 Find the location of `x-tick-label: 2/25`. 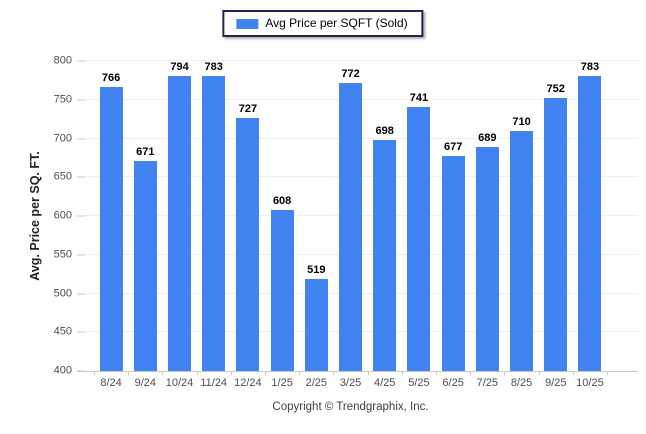

x-tick-label: 2/25 is located at coordinates (316, 383).